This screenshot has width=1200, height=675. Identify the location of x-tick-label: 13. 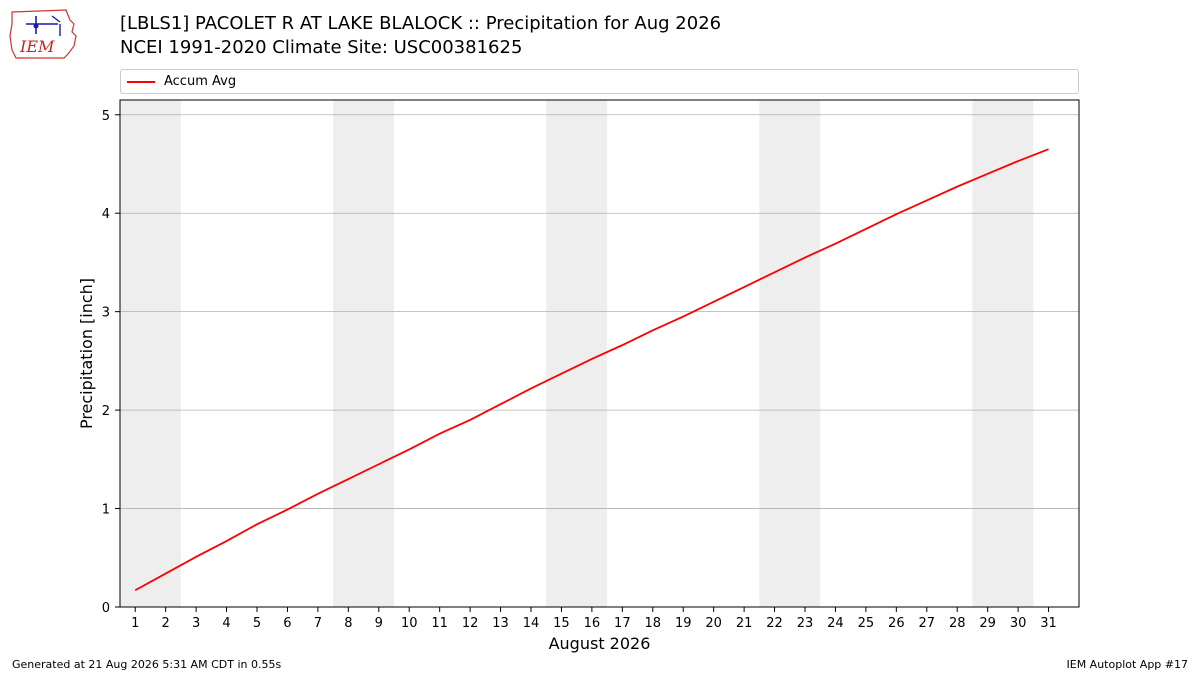
(500, 623).